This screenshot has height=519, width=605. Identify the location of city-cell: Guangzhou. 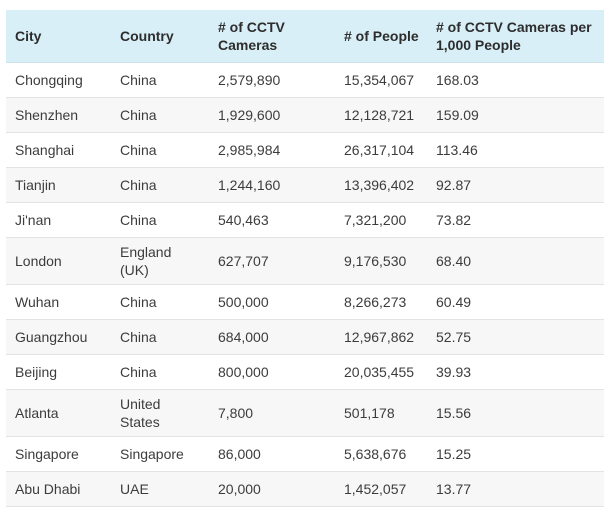
(58, 337).